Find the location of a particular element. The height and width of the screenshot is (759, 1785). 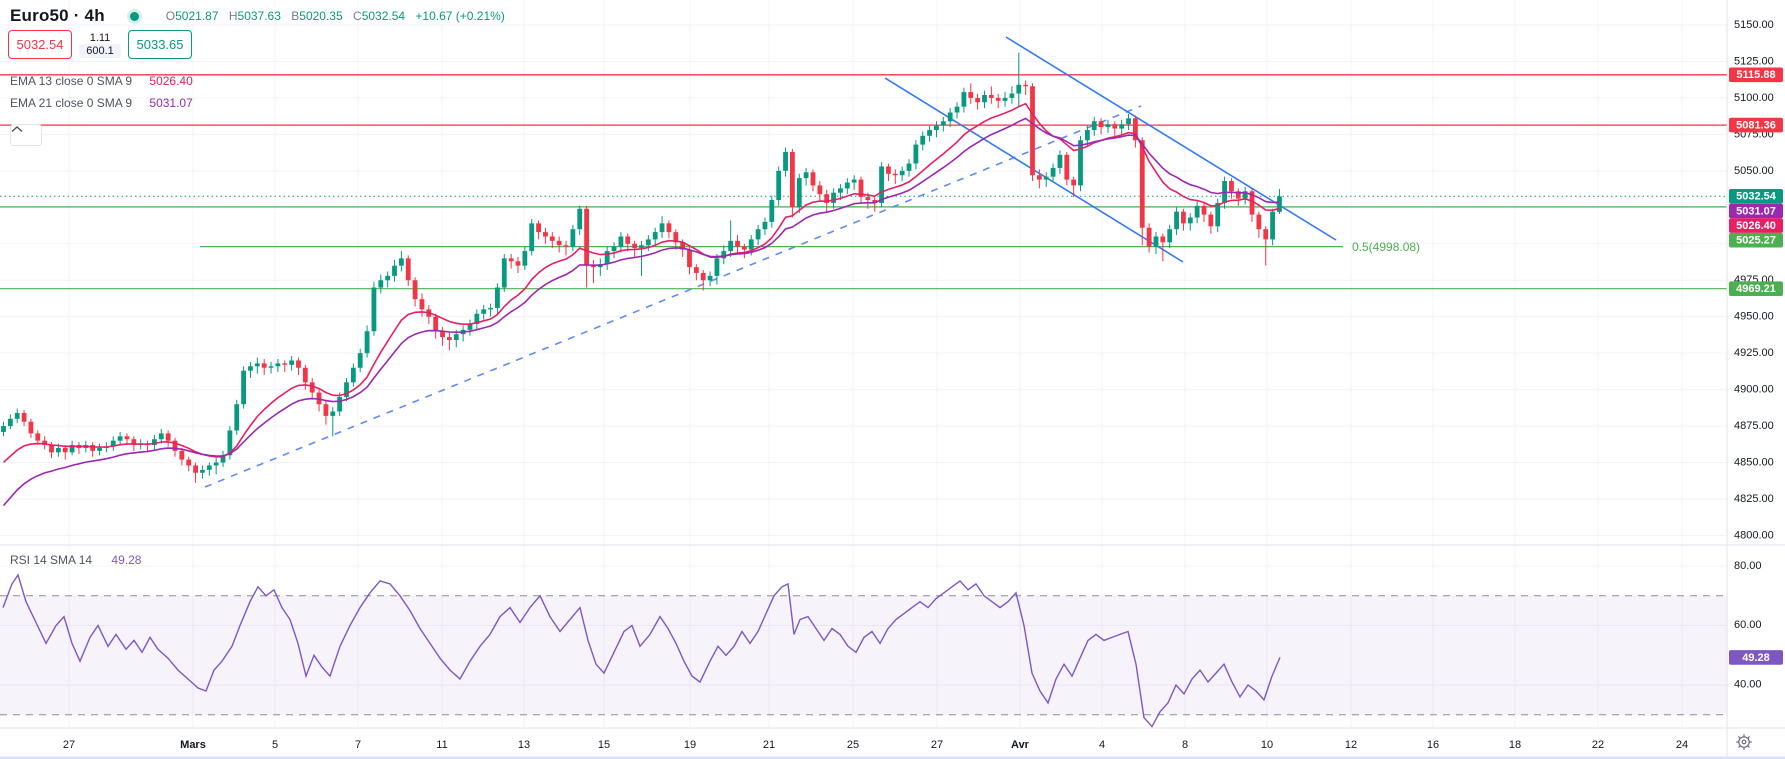

time-axis-label: 19 is located at coordinates (690, 745).